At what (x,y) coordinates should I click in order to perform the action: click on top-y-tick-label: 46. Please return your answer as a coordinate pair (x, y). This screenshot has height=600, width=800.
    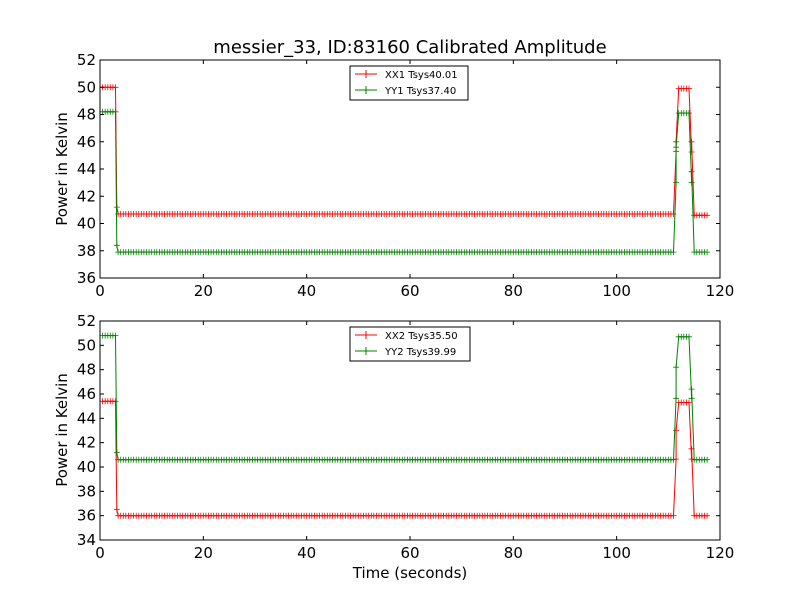
    Looking at the image, I should click on (86, 142).